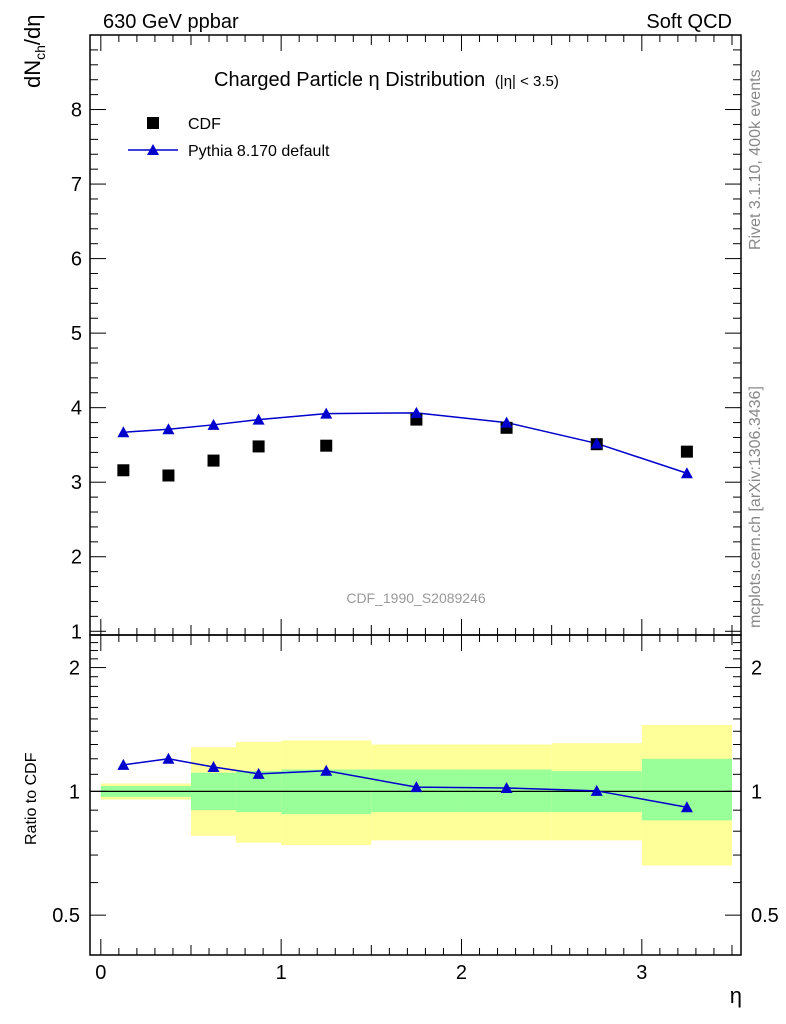  I want to click on x-tick-label: 1, so click(281, 973).